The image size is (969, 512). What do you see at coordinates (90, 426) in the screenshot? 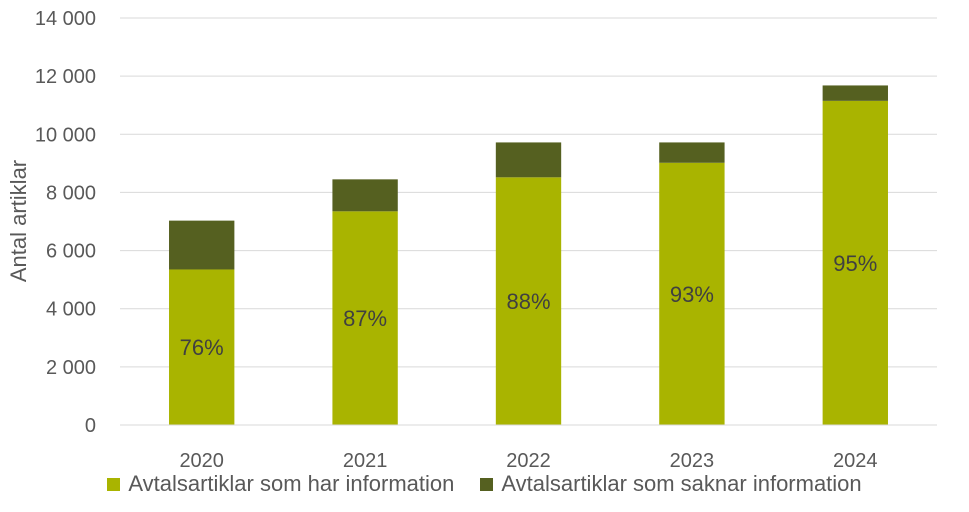
I see `y-tick-label: 0` at bounding box center [90, 426].